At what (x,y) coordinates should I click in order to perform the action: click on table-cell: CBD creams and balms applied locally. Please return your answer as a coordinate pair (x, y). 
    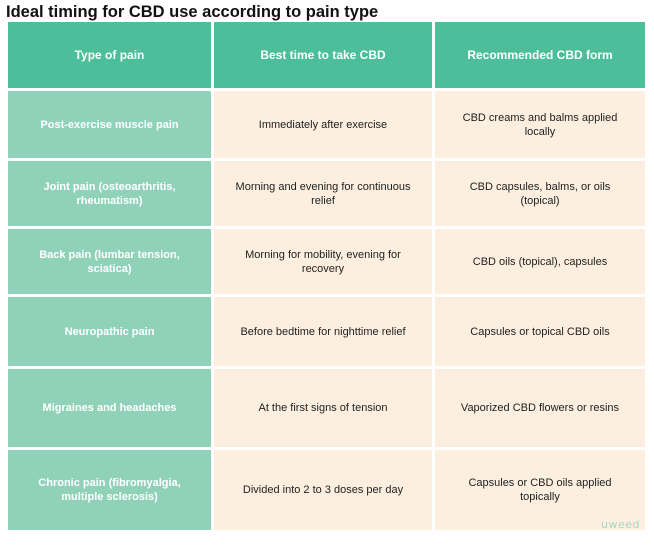
    Looking at the image, I should click on (540, 124).